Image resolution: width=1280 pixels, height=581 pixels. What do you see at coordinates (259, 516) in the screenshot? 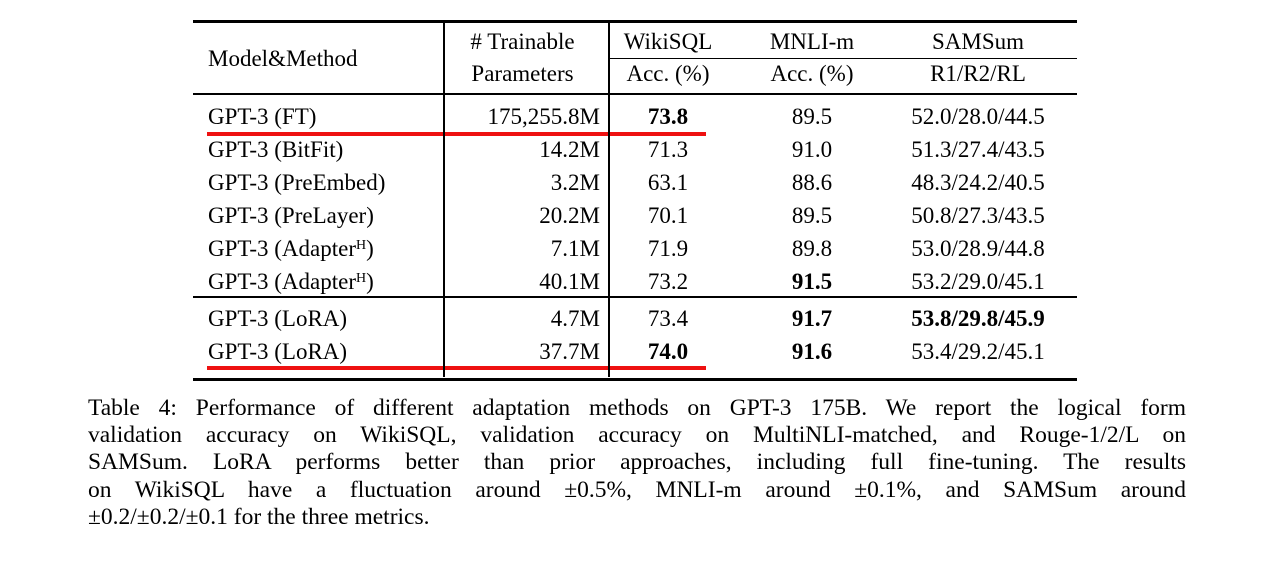
I see `caption-line: ±0.2/±0.2/±0.1 for the three metrics.` at bounding box center [259, 516].